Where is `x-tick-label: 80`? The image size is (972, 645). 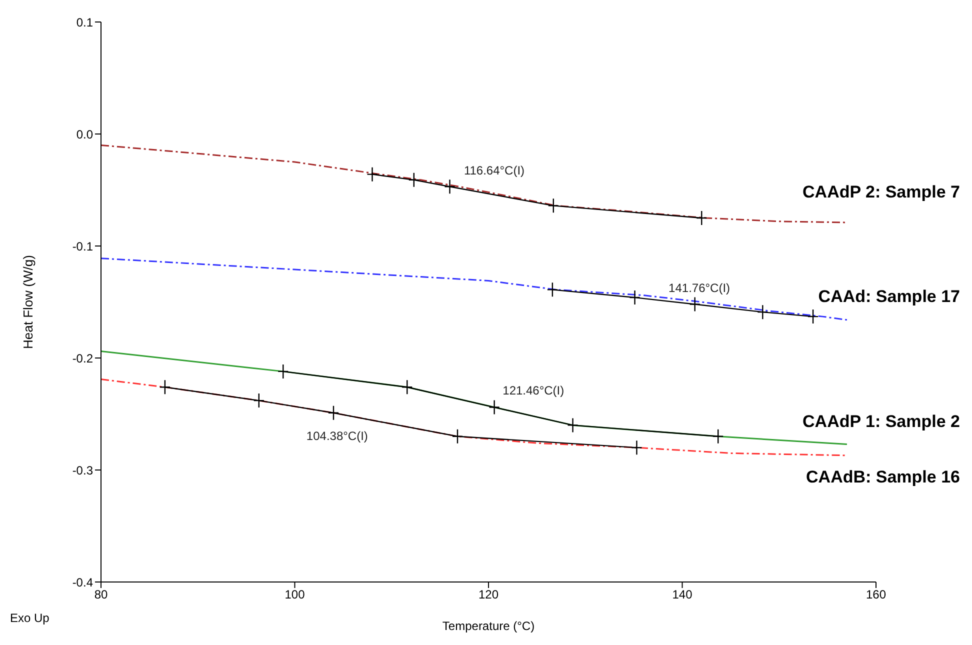 x-tick-label: 80 is located at coordinates (101, 595).